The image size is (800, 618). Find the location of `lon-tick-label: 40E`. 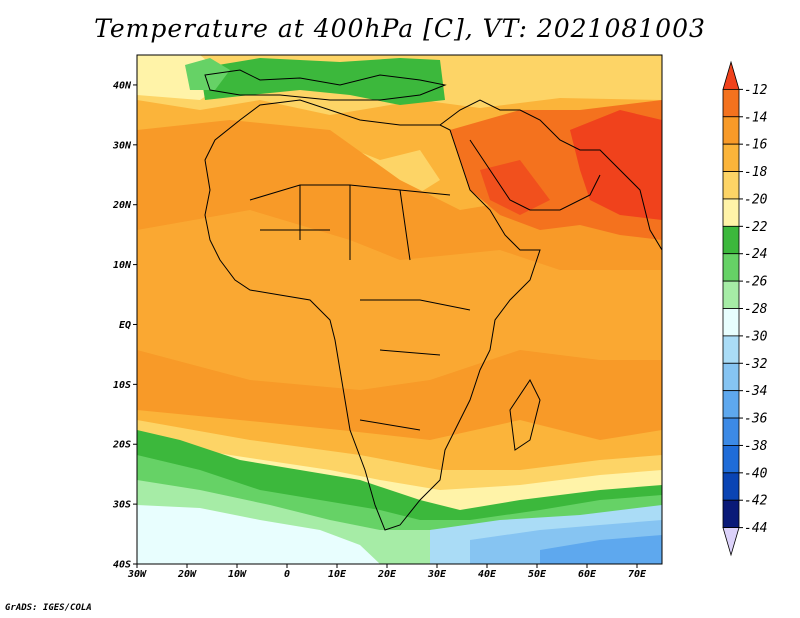

lon-tick-label: 40E is located at coordinates (487, 574).